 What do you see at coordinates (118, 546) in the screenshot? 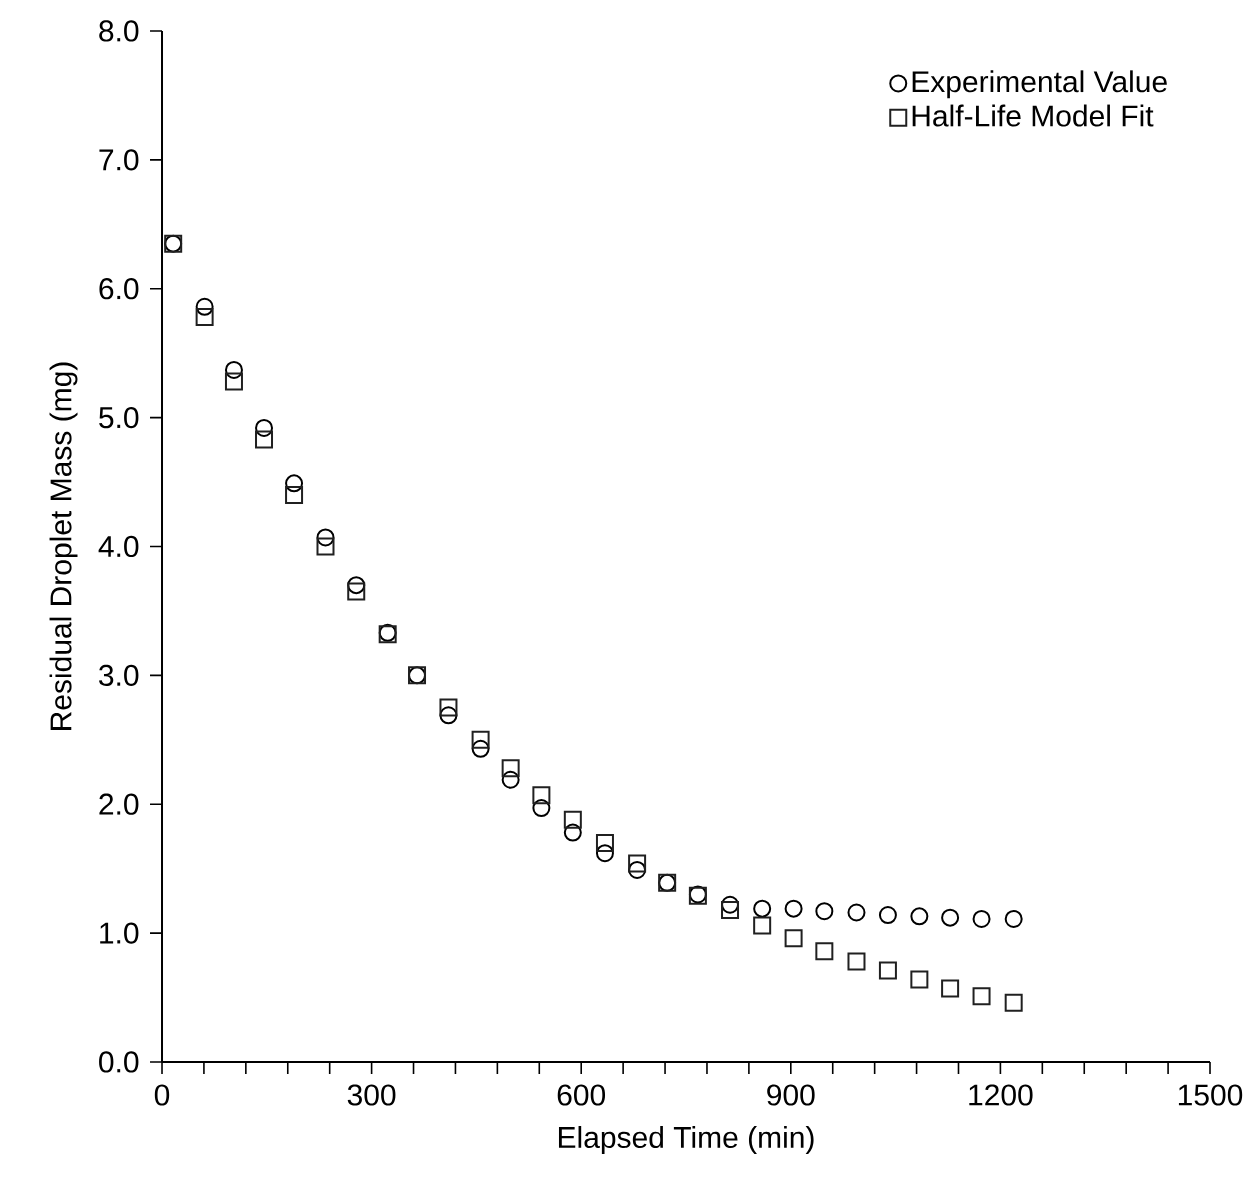
I see `y-tick-label: 4.0` at bounding box center [118, 546].